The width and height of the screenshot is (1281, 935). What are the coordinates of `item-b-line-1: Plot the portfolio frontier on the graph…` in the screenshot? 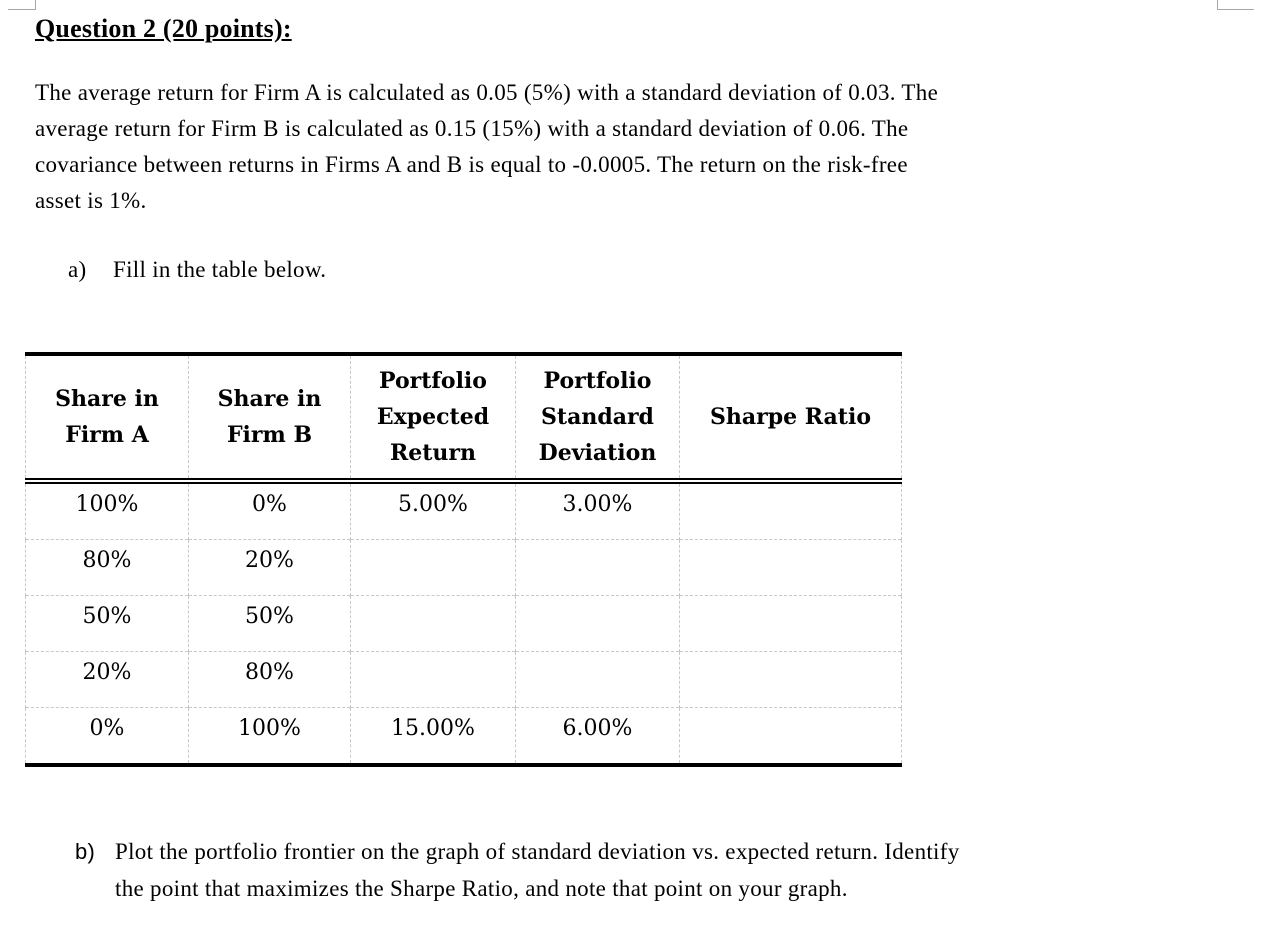 It's located at (537, 851).